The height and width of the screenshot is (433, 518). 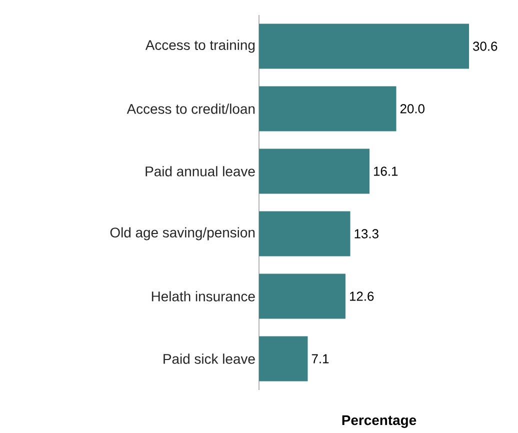 I want to click on y-tick-label: Access to training, so click(x=200, y=46).